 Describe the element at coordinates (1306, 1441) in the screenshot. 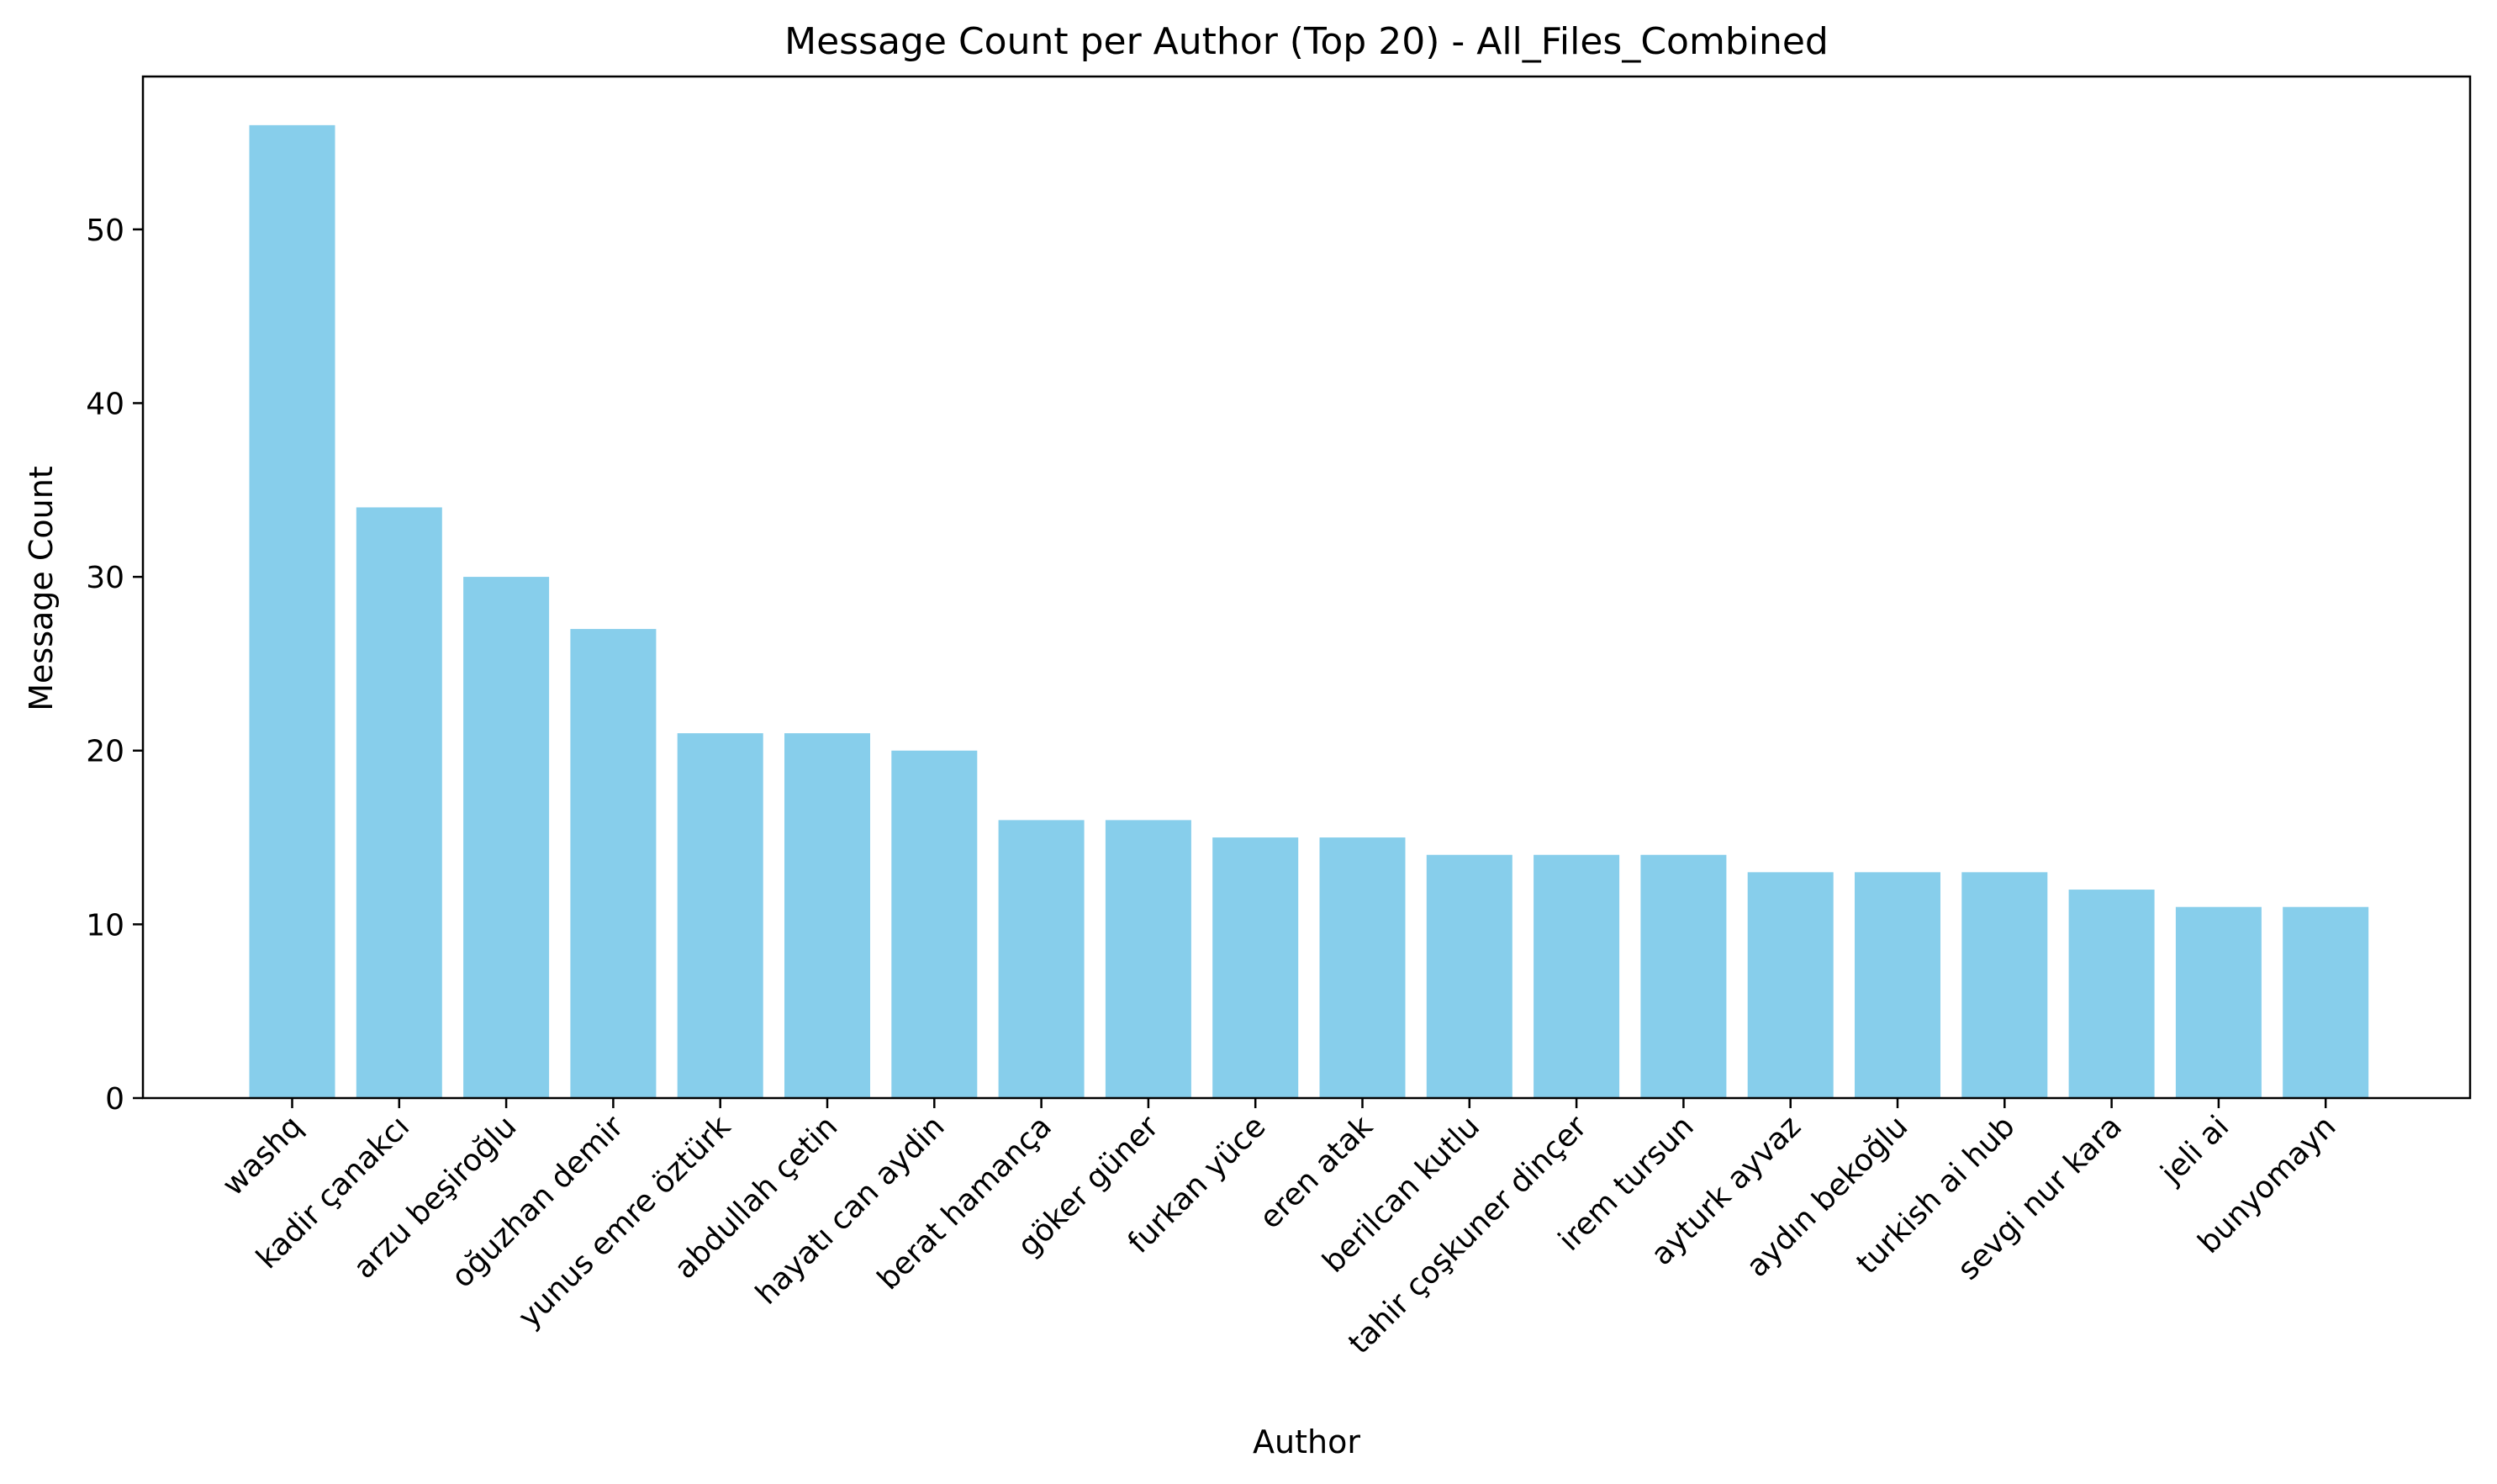

I see `x-axis-label: Author` at that location.